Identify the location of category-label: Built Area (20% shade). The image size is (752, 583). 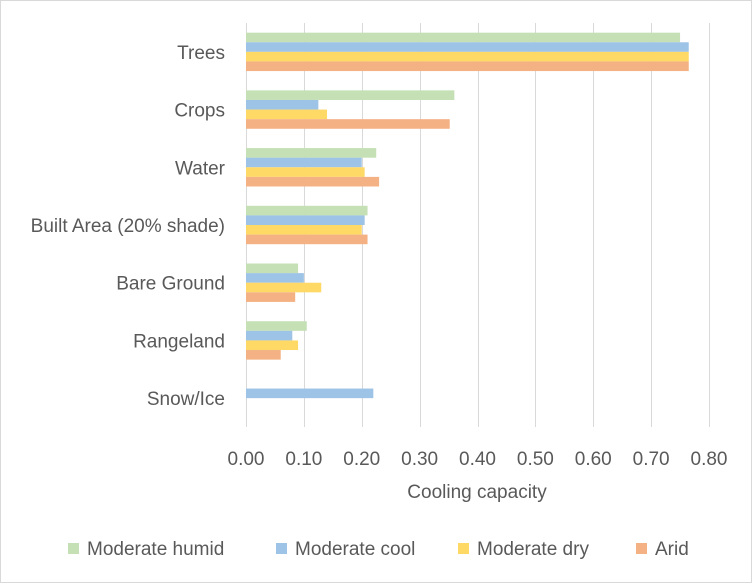
(128, 226).